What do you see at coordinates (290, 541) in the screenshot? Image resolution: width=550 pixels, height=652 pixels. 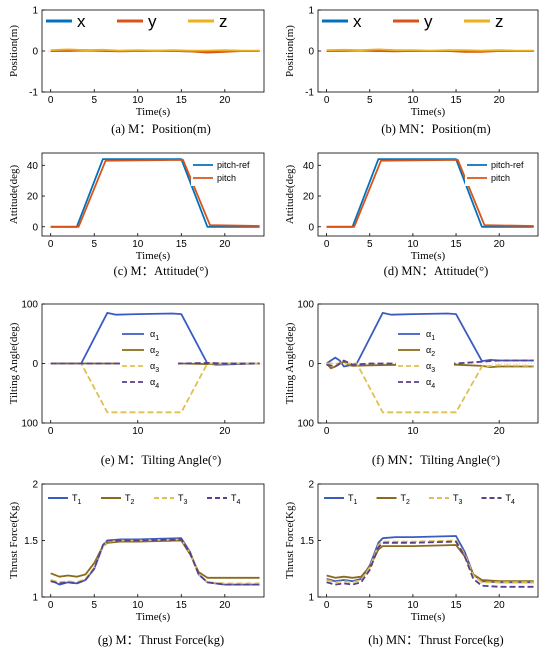 I see `y-axis-label: Thrust Force(Kg)` at bounding box center [290, 541].